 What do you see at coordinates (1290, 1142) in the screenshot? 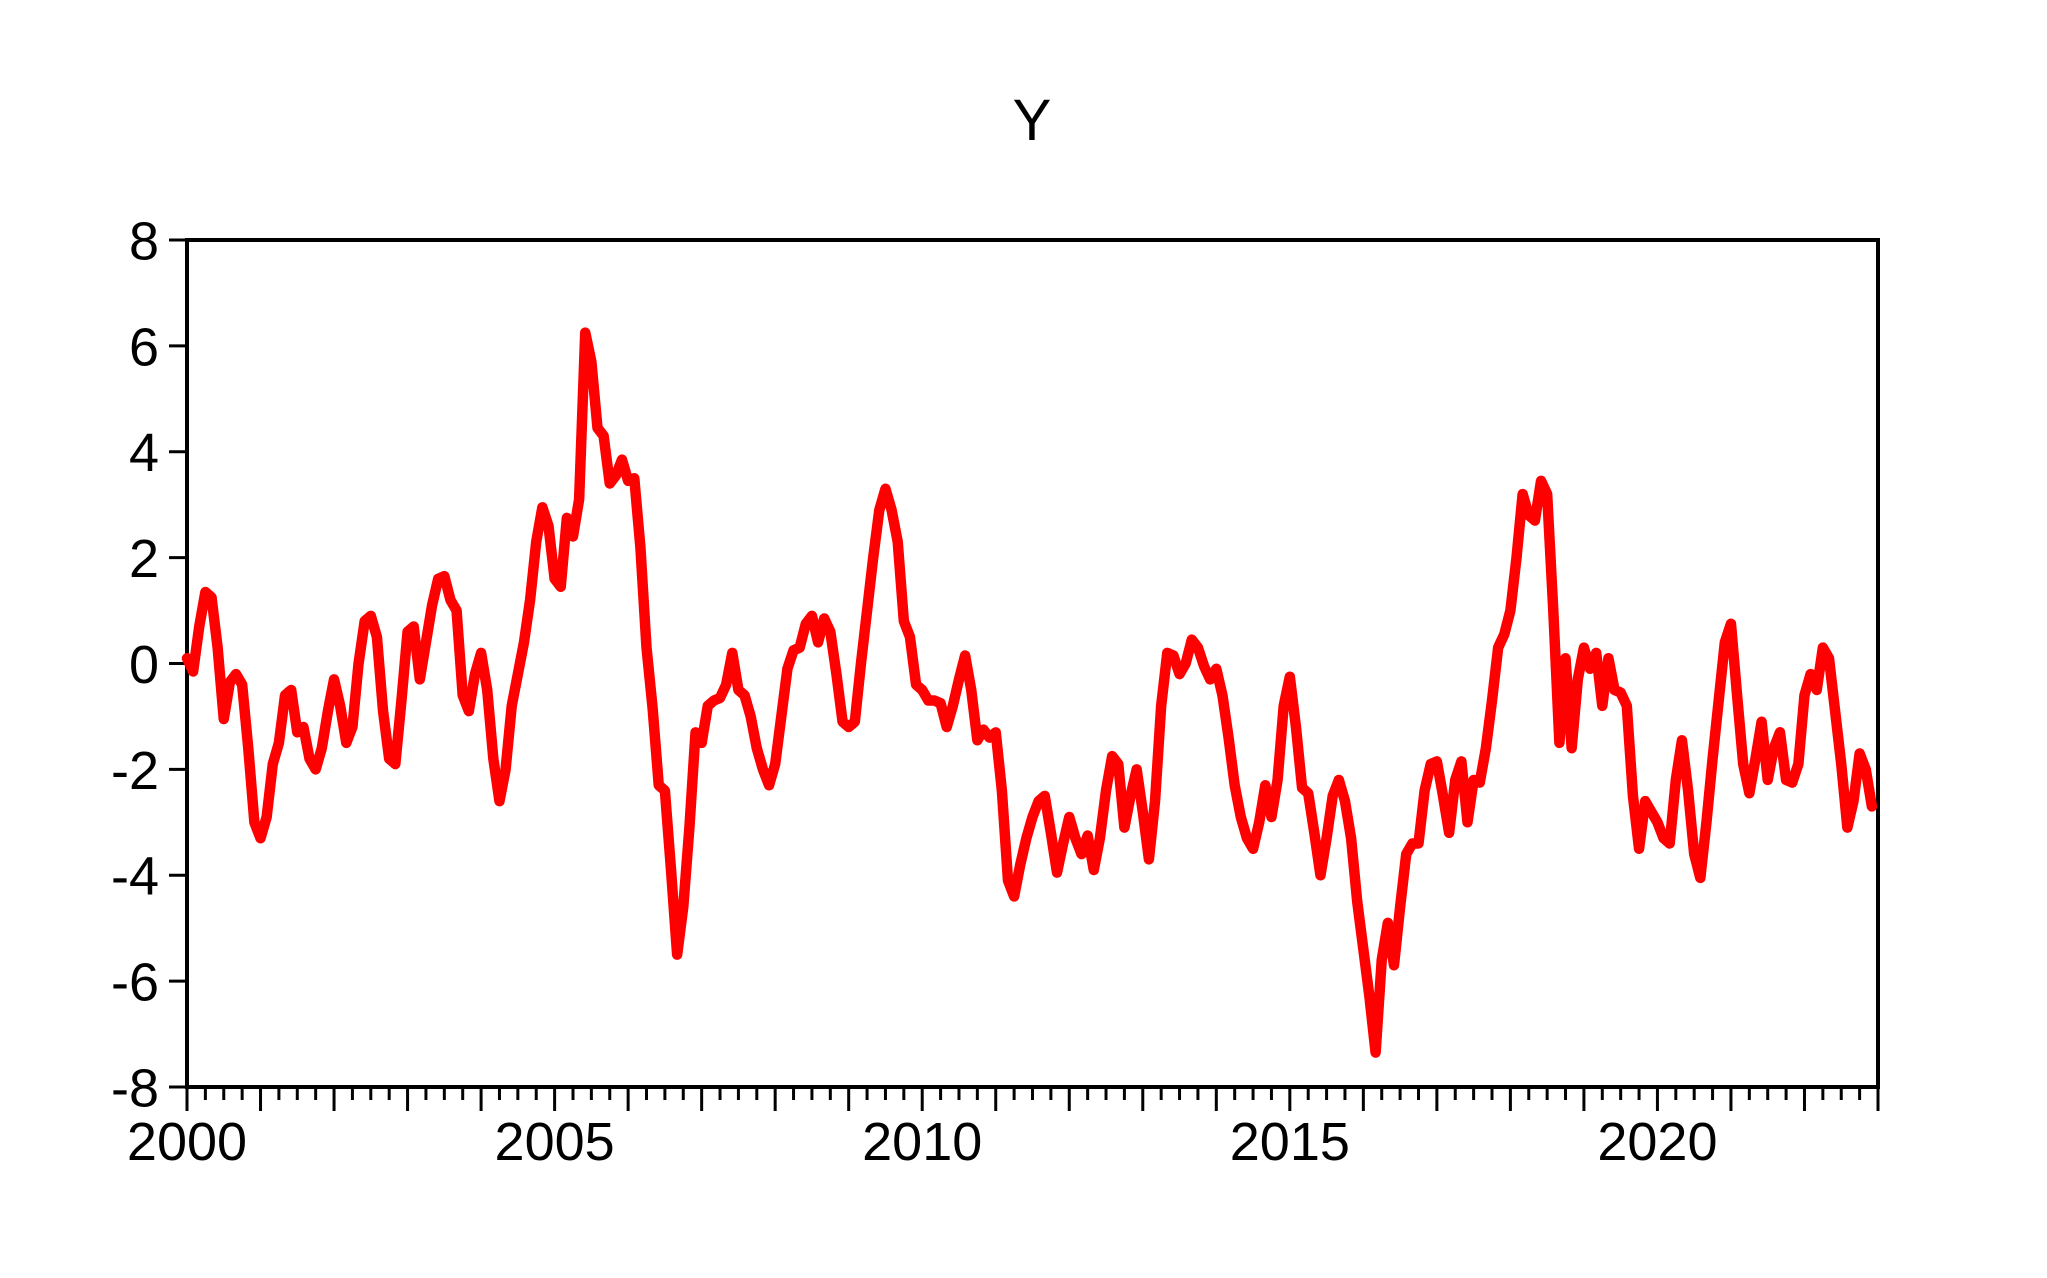
I see `x-axis-tick-label: 2015` at bounding box center [1290, 1142].